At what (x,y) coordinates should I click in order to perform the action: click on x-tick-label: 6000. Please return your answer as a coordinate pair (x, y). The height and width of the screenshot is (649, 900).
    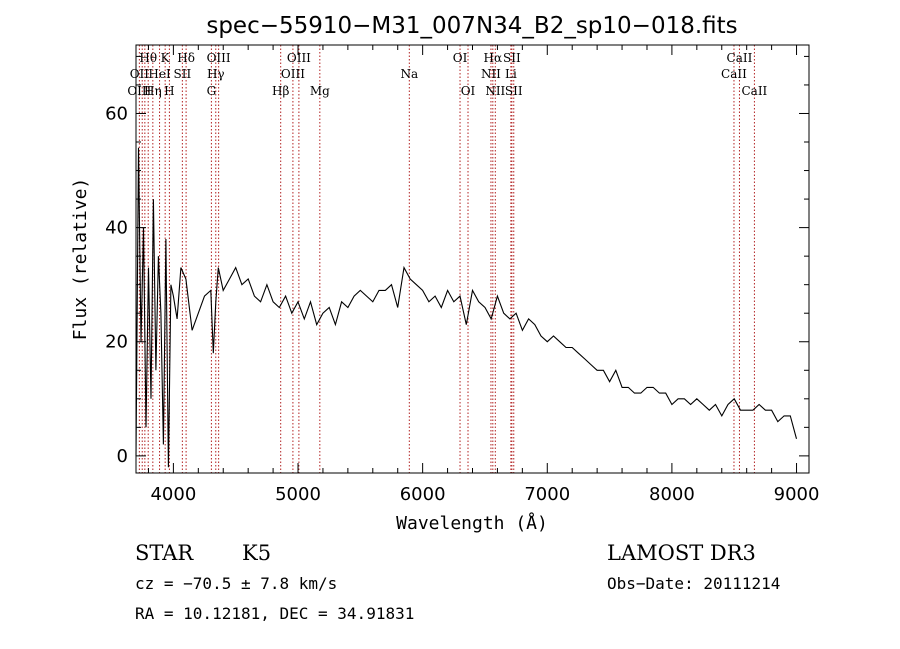
    Looking at the image, I should click on (423, 494).